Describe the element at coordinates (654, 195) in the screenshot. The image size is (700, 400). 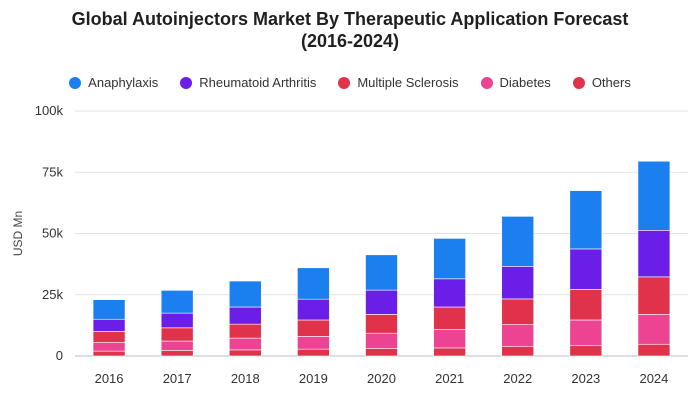
I see `bar-anaphylaxis-2024` at that location.